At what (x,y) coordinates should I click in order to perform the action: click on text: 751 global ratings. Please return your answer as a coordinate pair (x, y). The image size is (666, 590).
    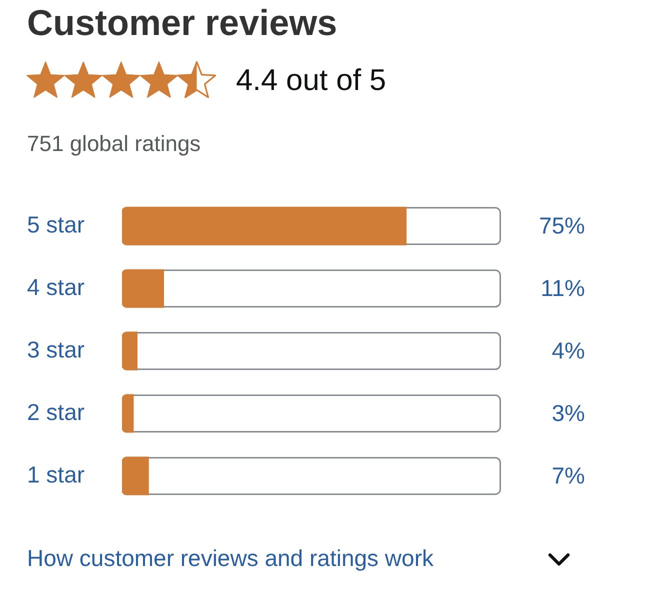
    Looking at the image, I should click on (114, 144).